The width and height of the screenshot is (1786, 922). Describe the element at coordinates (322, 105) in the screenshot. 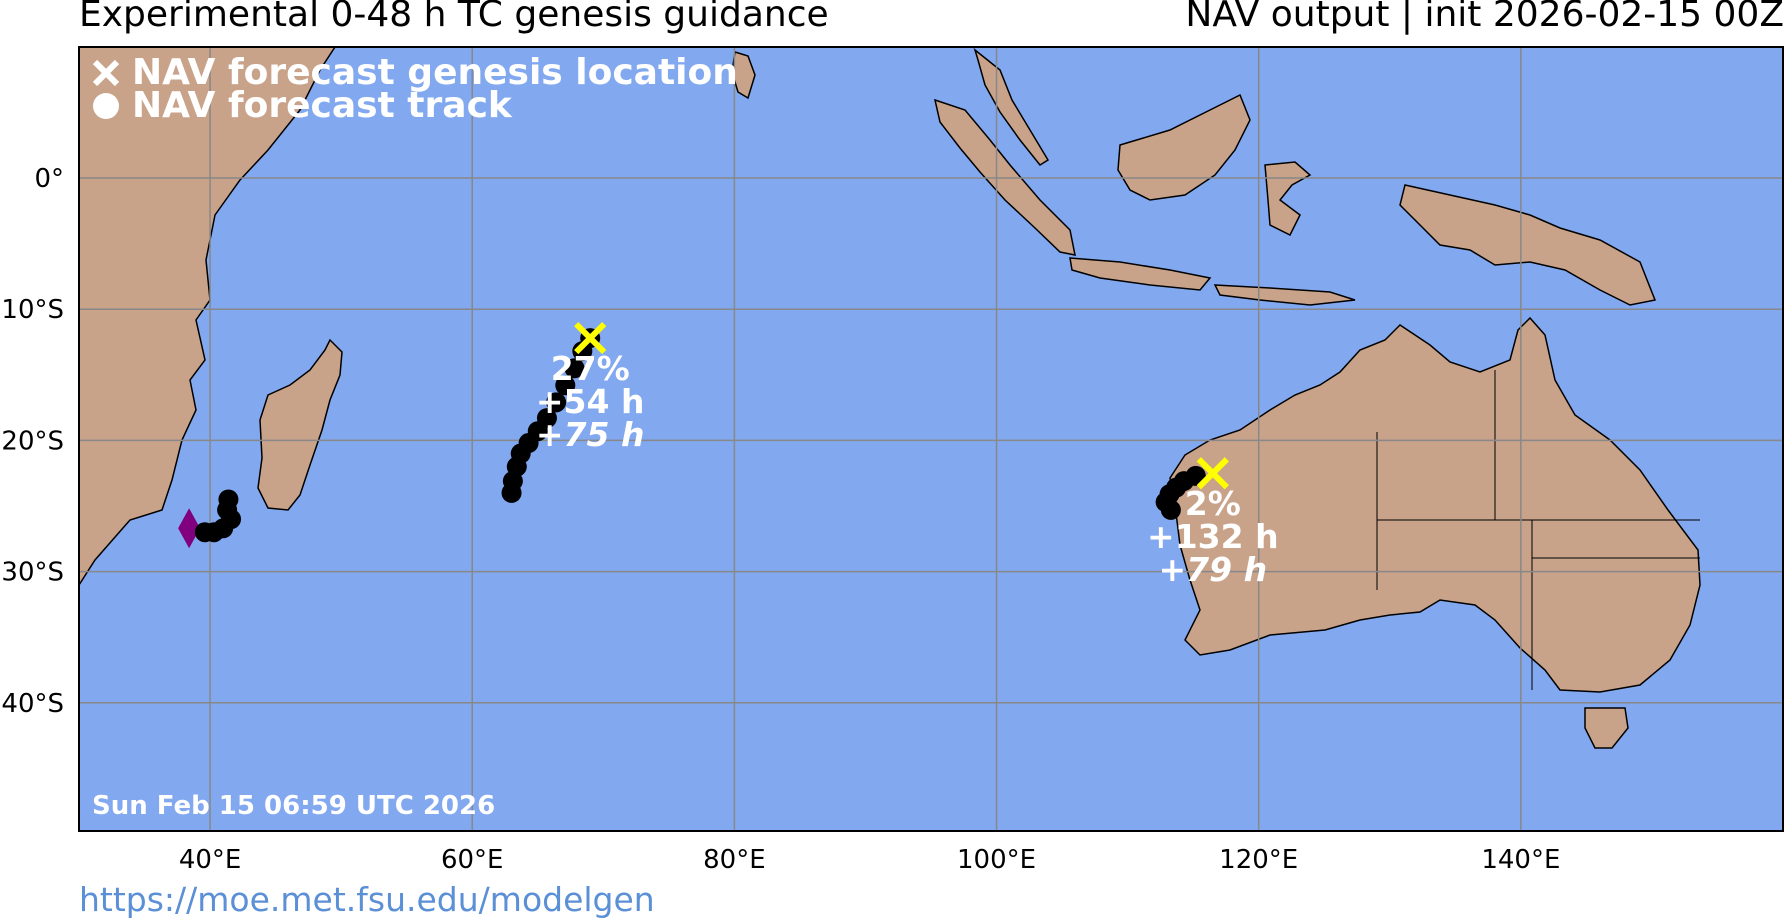

I see `legend-track-label: NAV forecast track` at that location.